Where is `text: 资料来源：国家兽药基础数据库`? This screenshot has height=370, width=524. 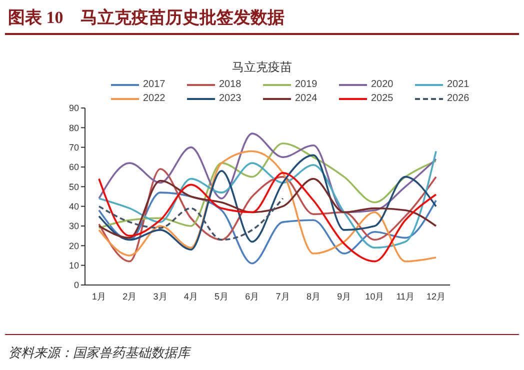 text: 资料来源：国家兽药基础数据库 is located at coordinates (99, 353).